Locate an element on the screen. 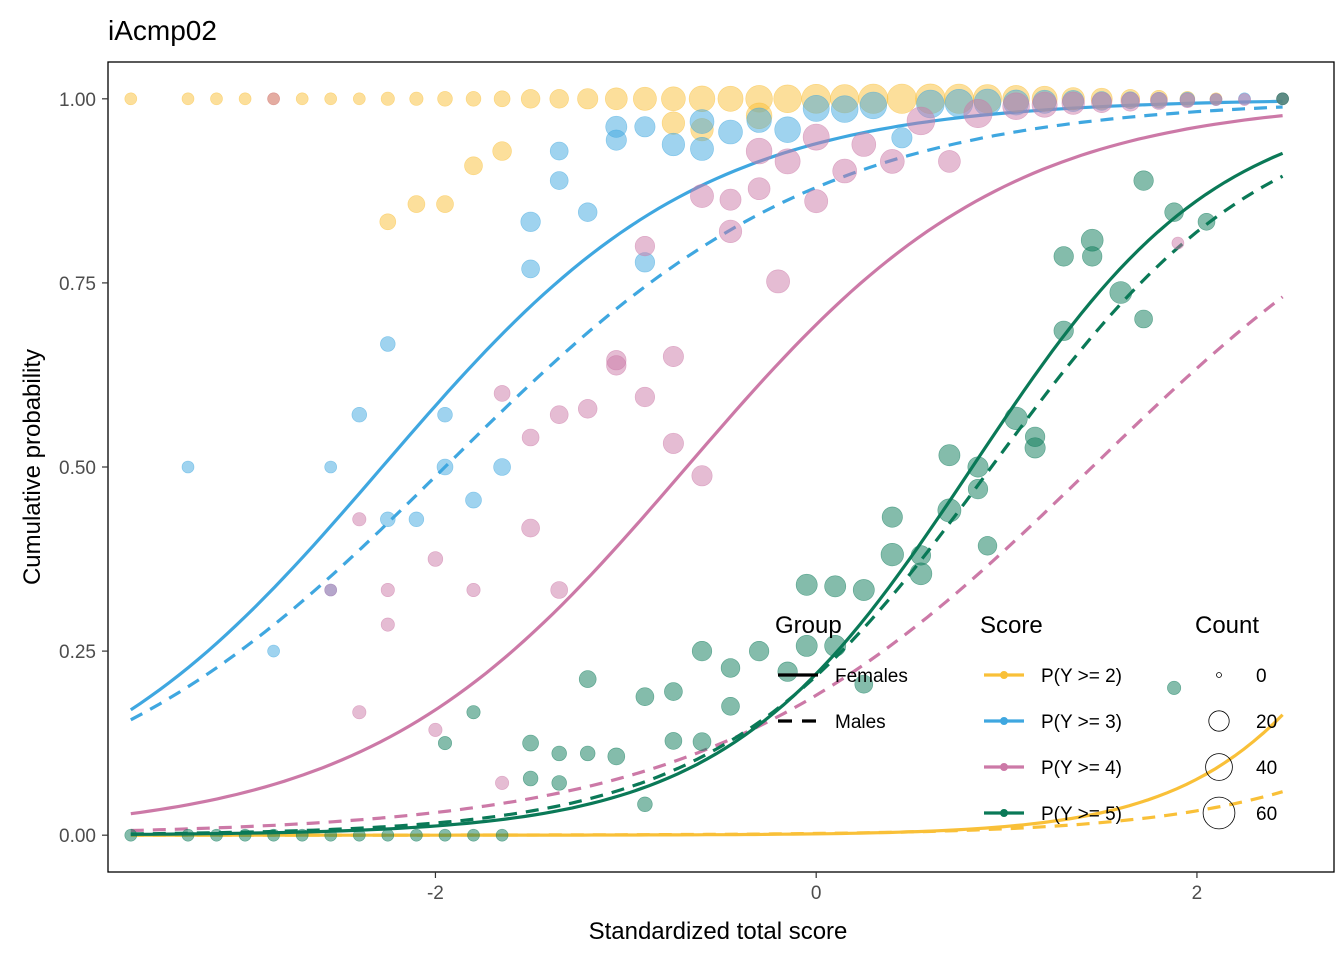 The width and height of the screenshot is (1344, 960). legend-label-score-5: P(Y >= 5) is located at coordinates (1081, 814).